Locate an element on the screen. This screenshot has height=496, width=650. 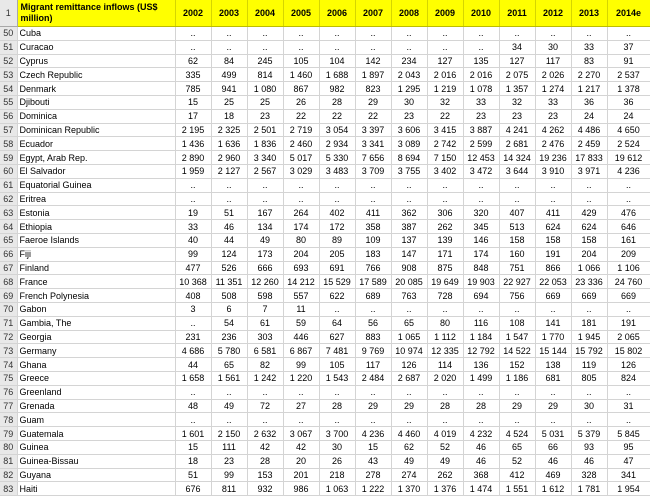
value-cell: 429 is located at coordinates (589, 213).